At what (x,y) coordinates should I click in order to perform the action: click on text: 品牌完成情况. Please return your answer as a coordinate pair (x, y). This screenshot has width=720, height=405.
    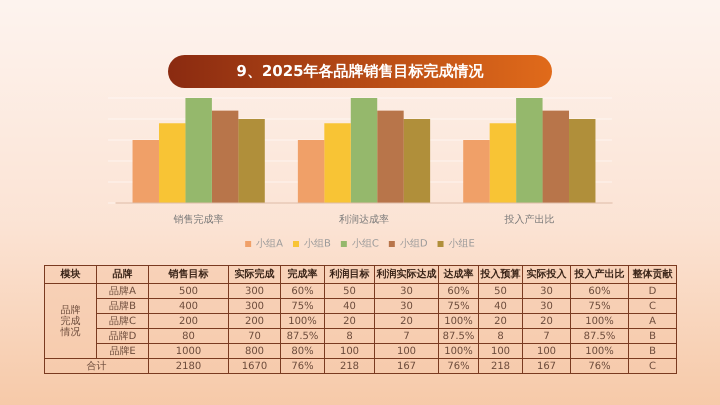
    Looking at the image, I should click on (70, 321).